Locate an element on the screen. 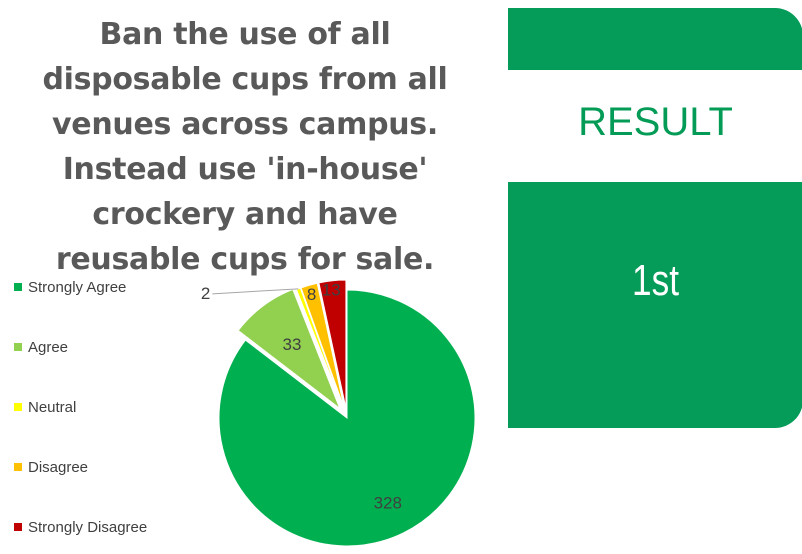  legend-label: Disagree is located at coordinates (58, 467).